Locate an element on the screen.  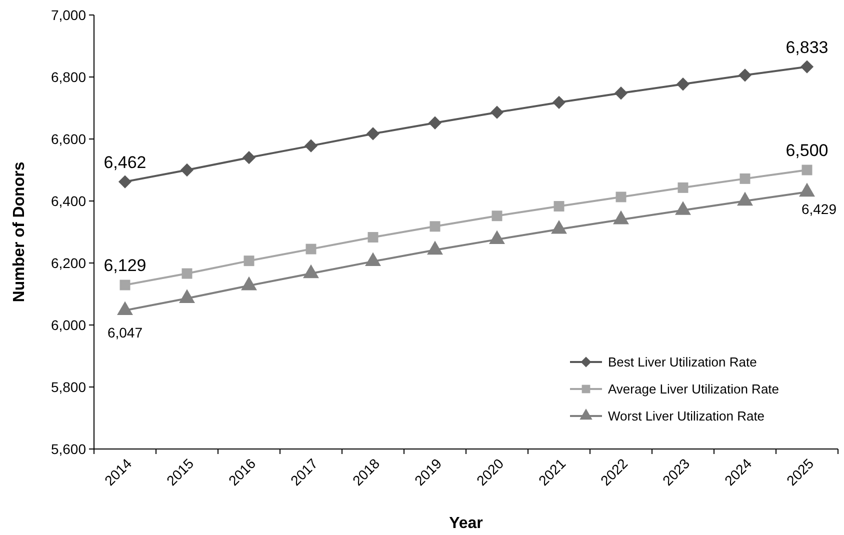
x-axis-title: Year is located at coordinates (466, 523).